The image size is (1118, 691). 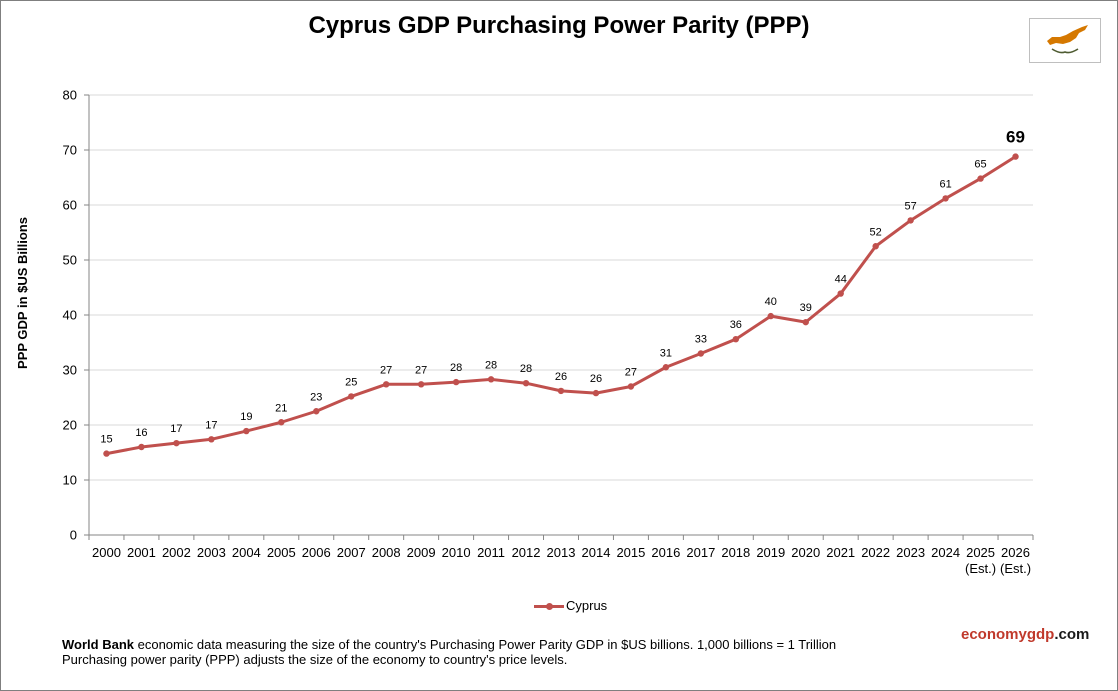 I want to click on x-tick-label: 2010, so click(x=456, y=552).